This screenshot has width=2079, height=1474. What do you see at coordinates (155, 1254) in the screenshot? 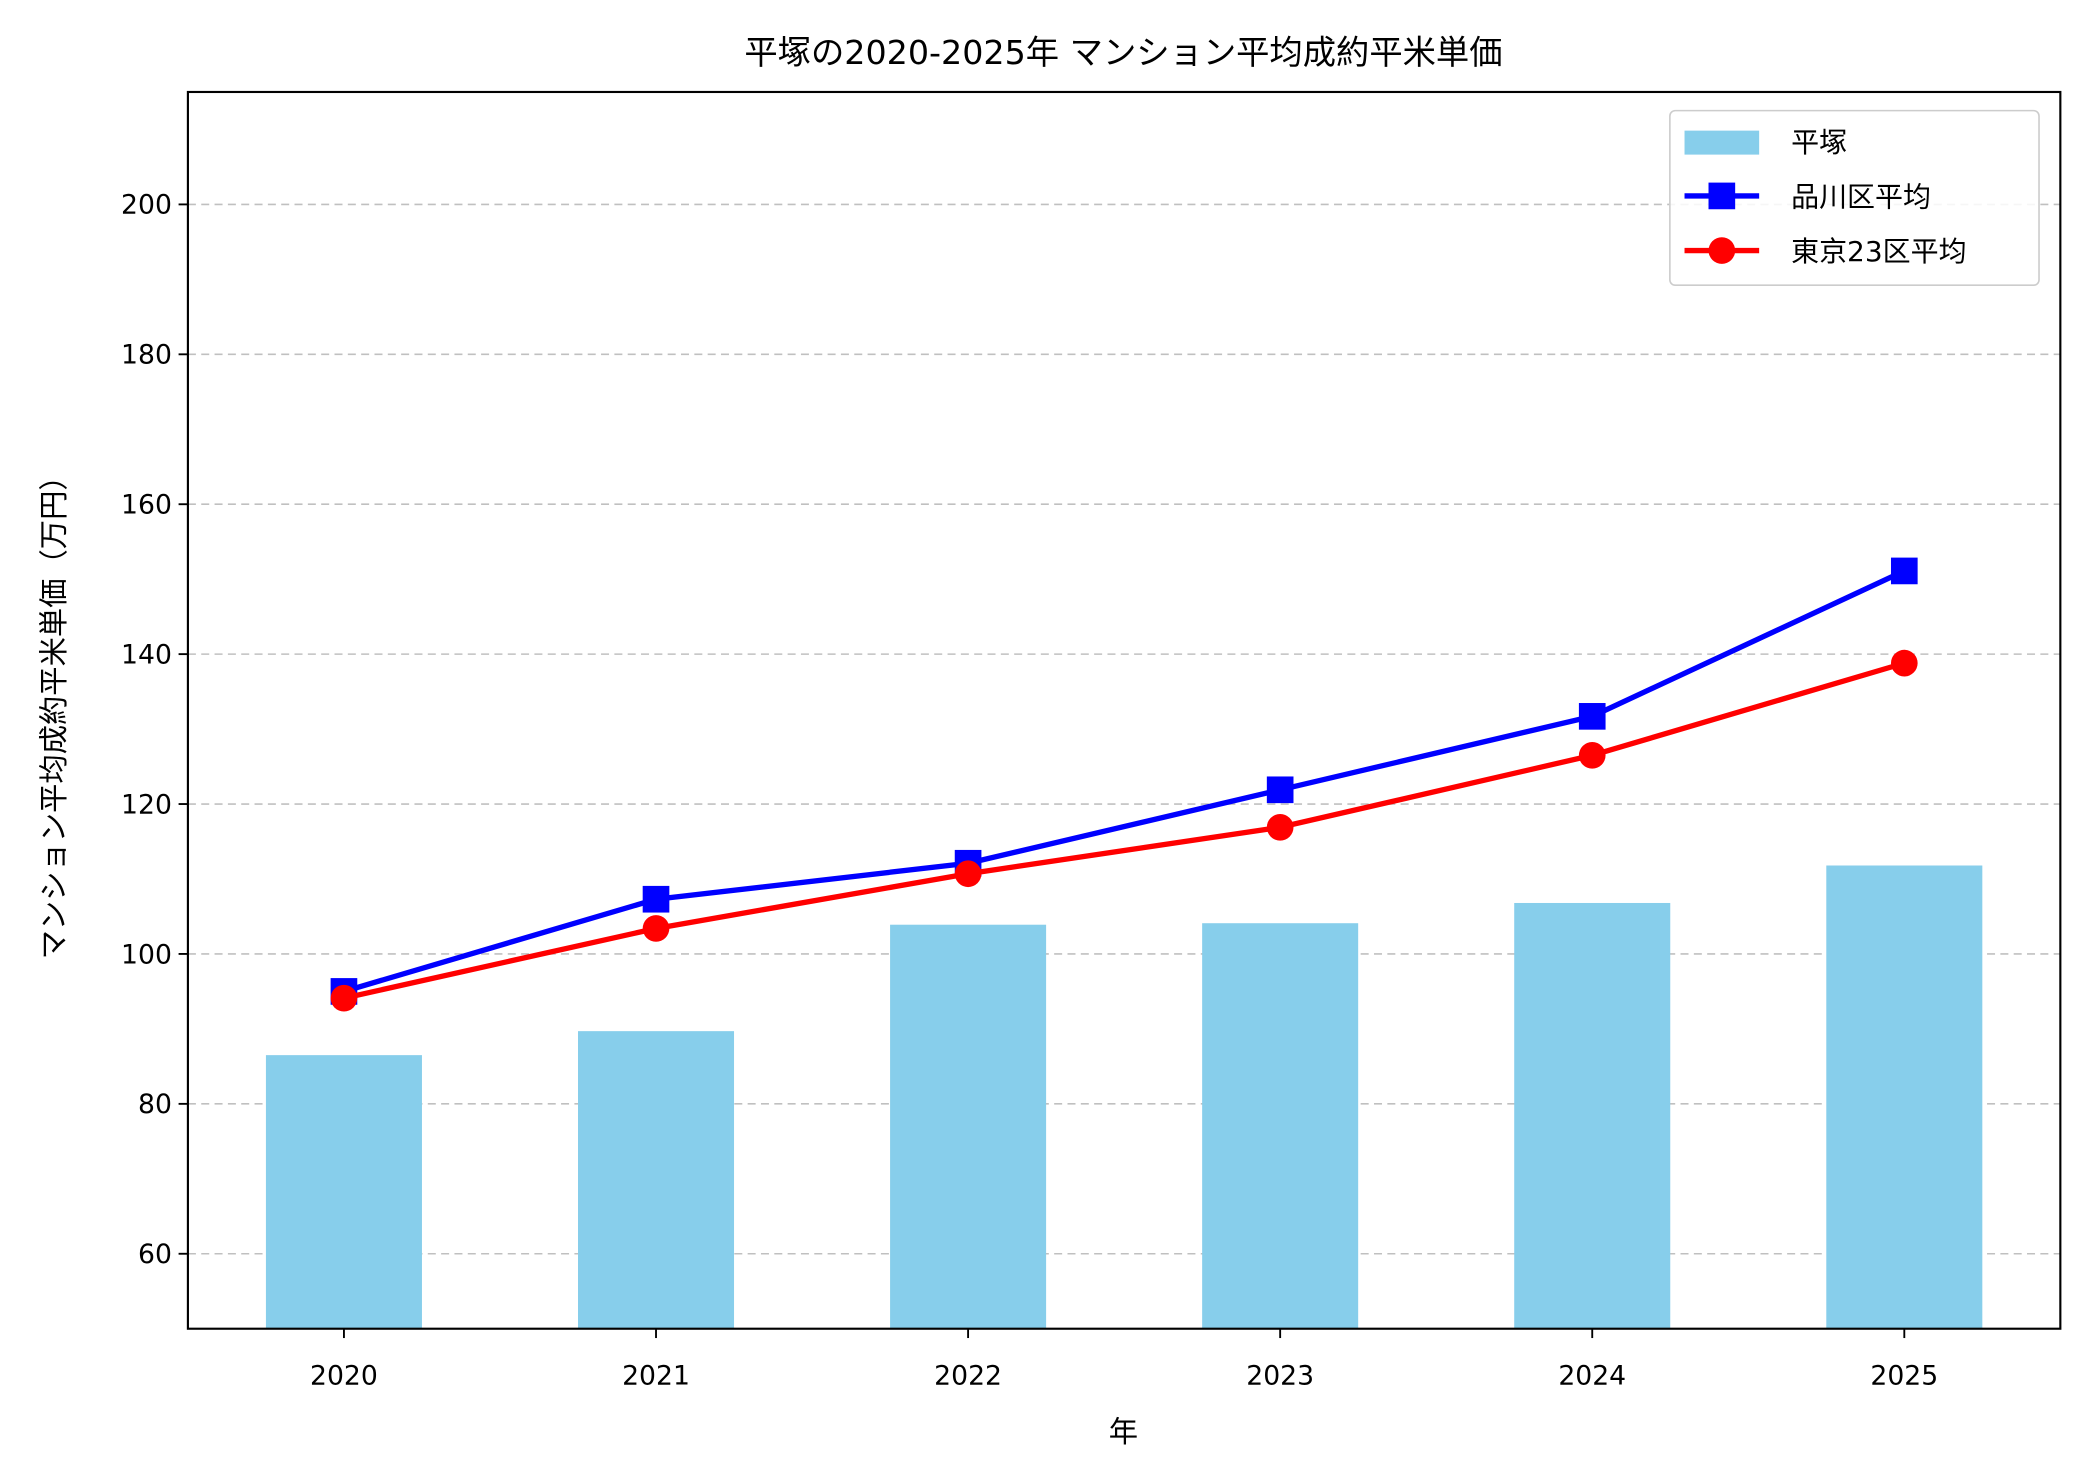
I see `y-tick-label: 60` at bounding box center [155, 1254].